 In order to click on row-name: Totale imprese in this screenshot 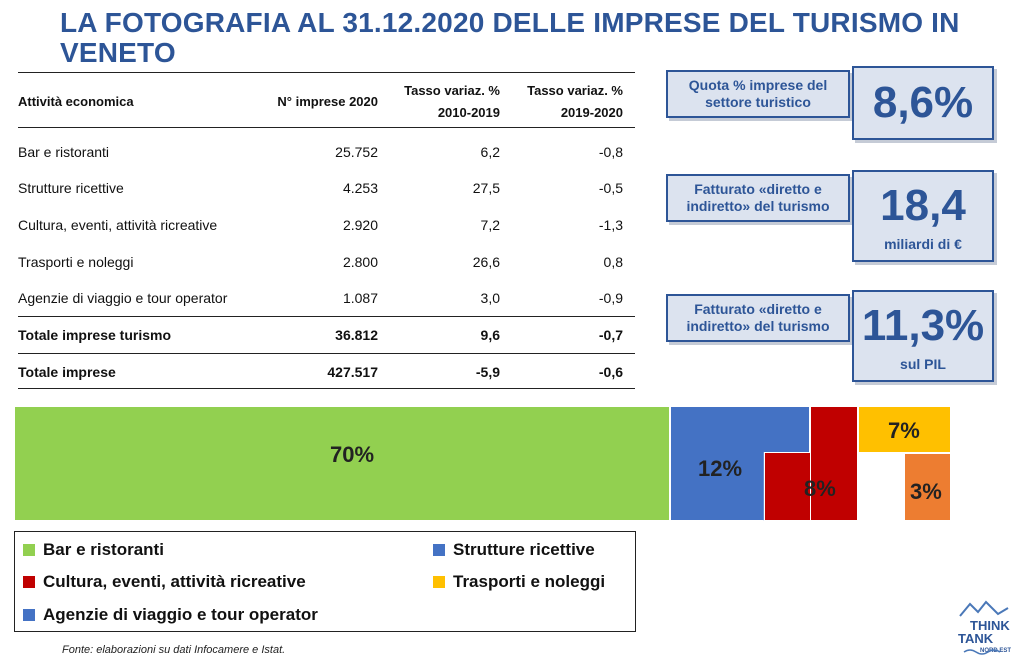, I will do `click(67, 372)`.